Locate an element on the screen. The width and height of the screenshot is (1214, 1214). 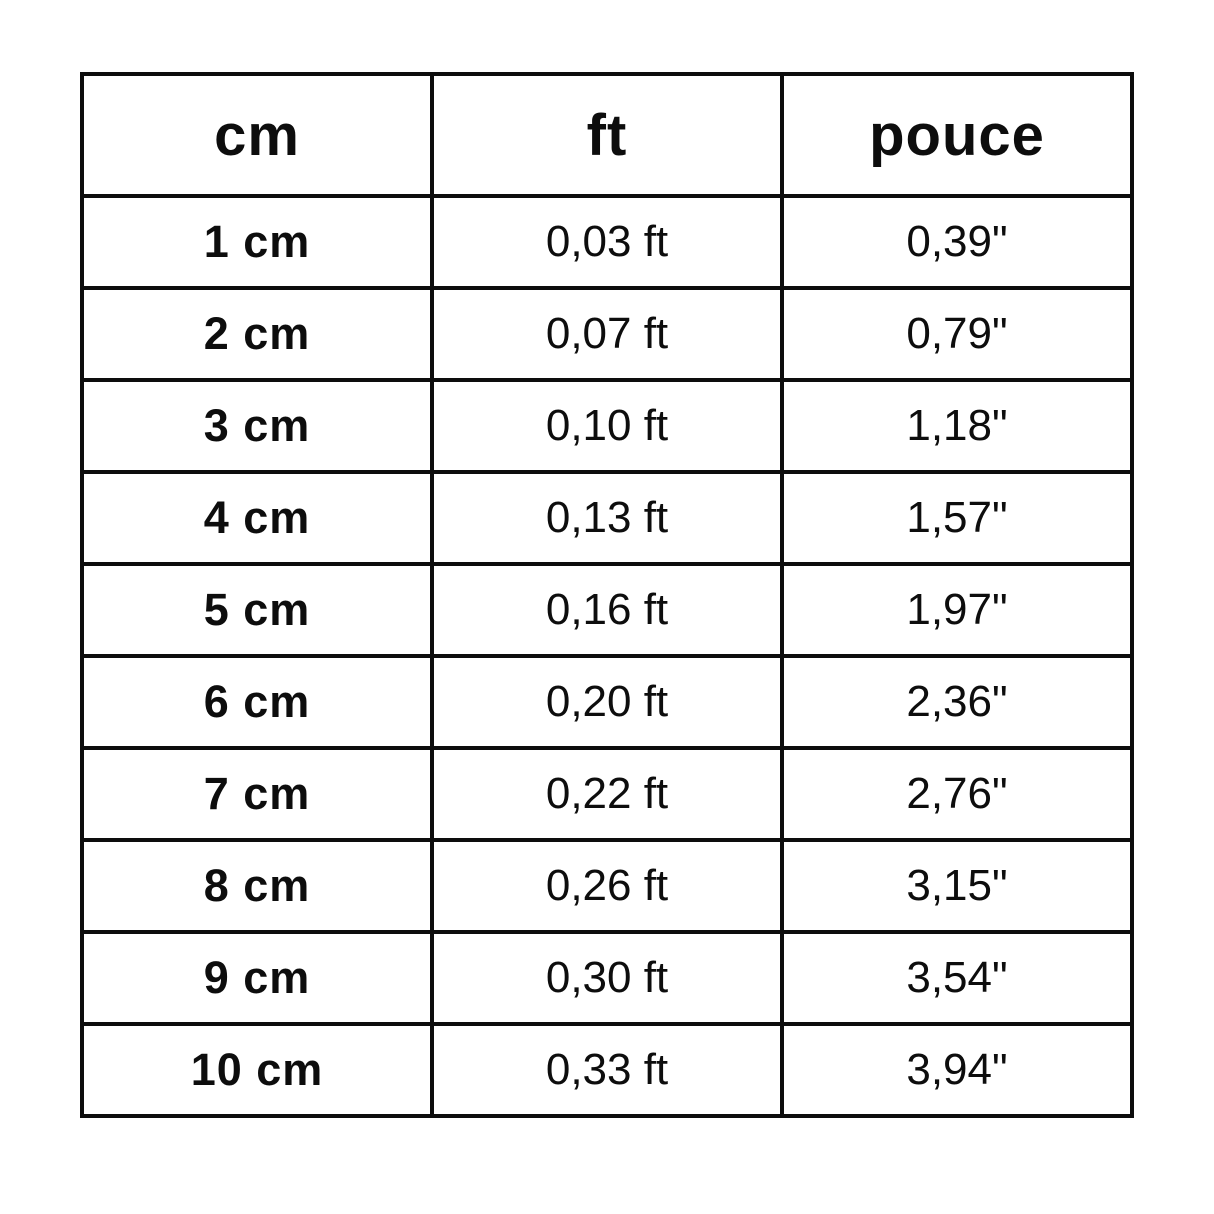
table-row: 8 cm 0,26 ft 3,15" is located at coordinates (607, 886).